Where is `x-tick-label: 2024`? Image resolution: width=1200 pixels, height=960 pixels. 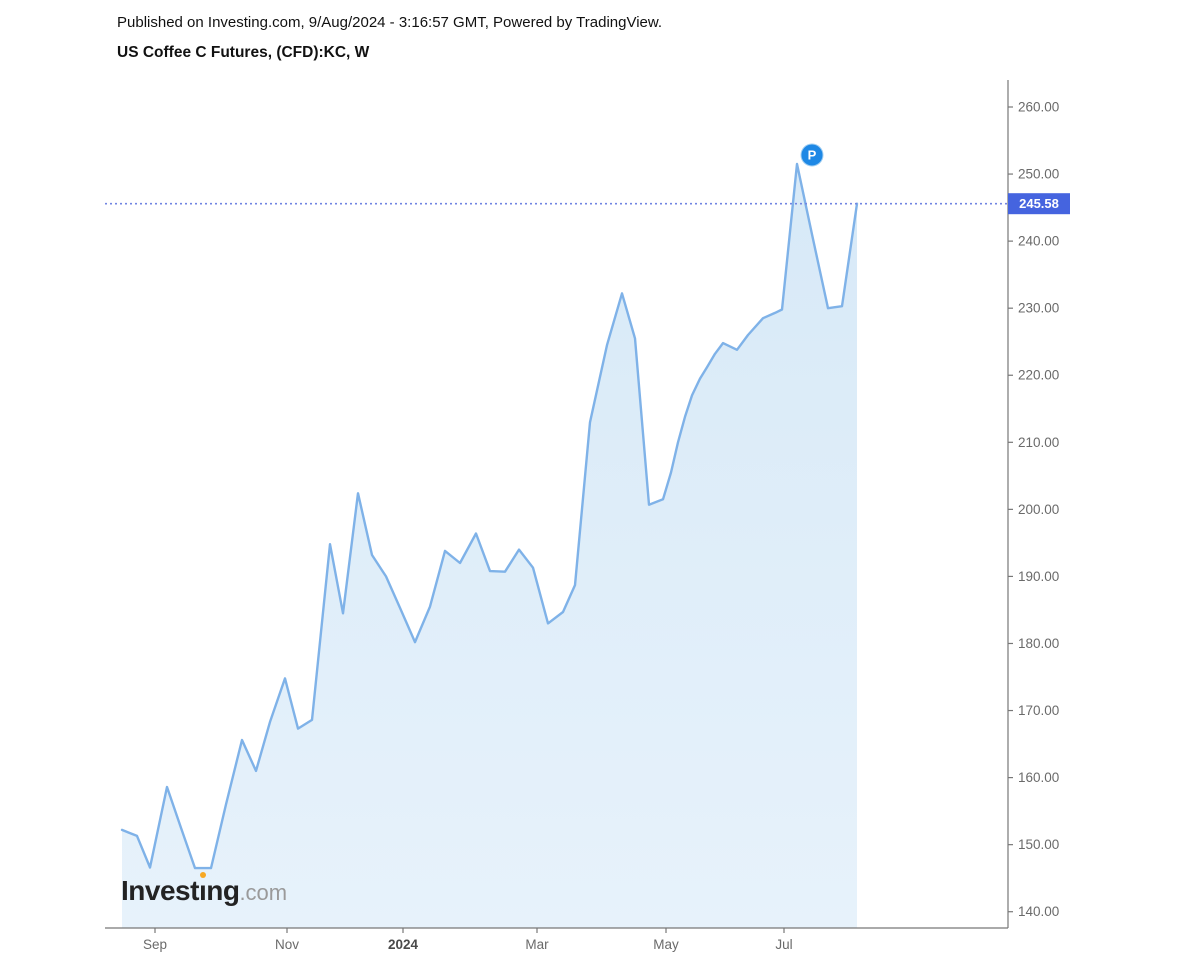
x-tick-label: 2024 is located at coordinates (403, 944).